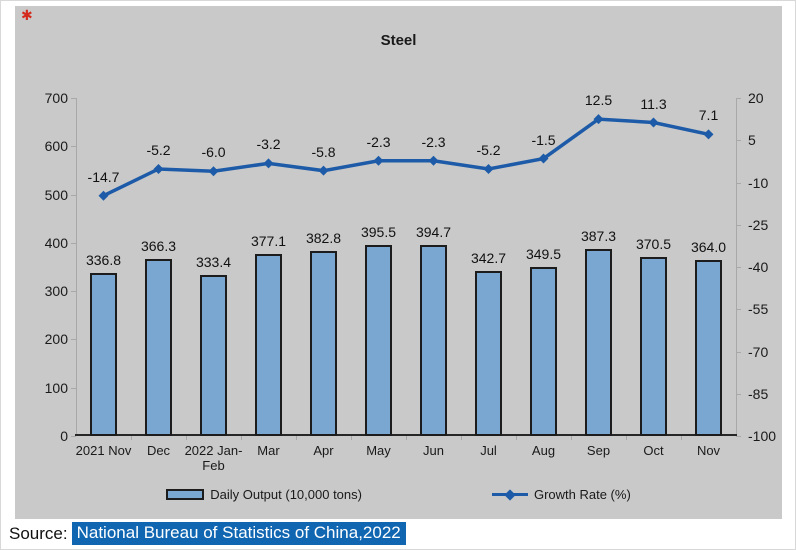 The width and height of the screenshot is (796, 550). I want to click on left-axis-tick-label: 100, so click(56, 387).